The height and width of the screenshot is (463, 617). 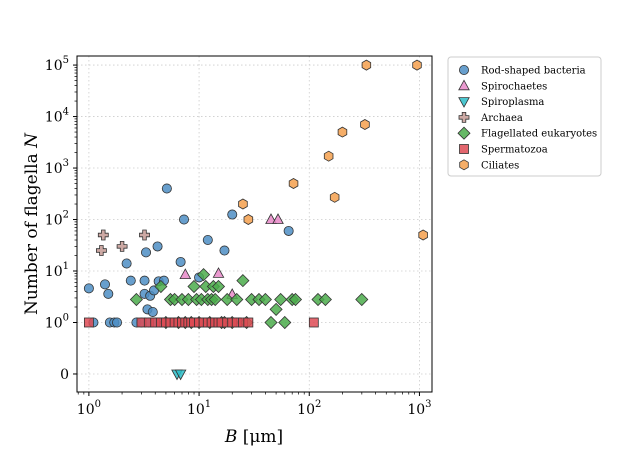 I want to click on legend-label-rod-shaped-bacteria: Rod-shaped bacteria, so click(x=533, y=71).